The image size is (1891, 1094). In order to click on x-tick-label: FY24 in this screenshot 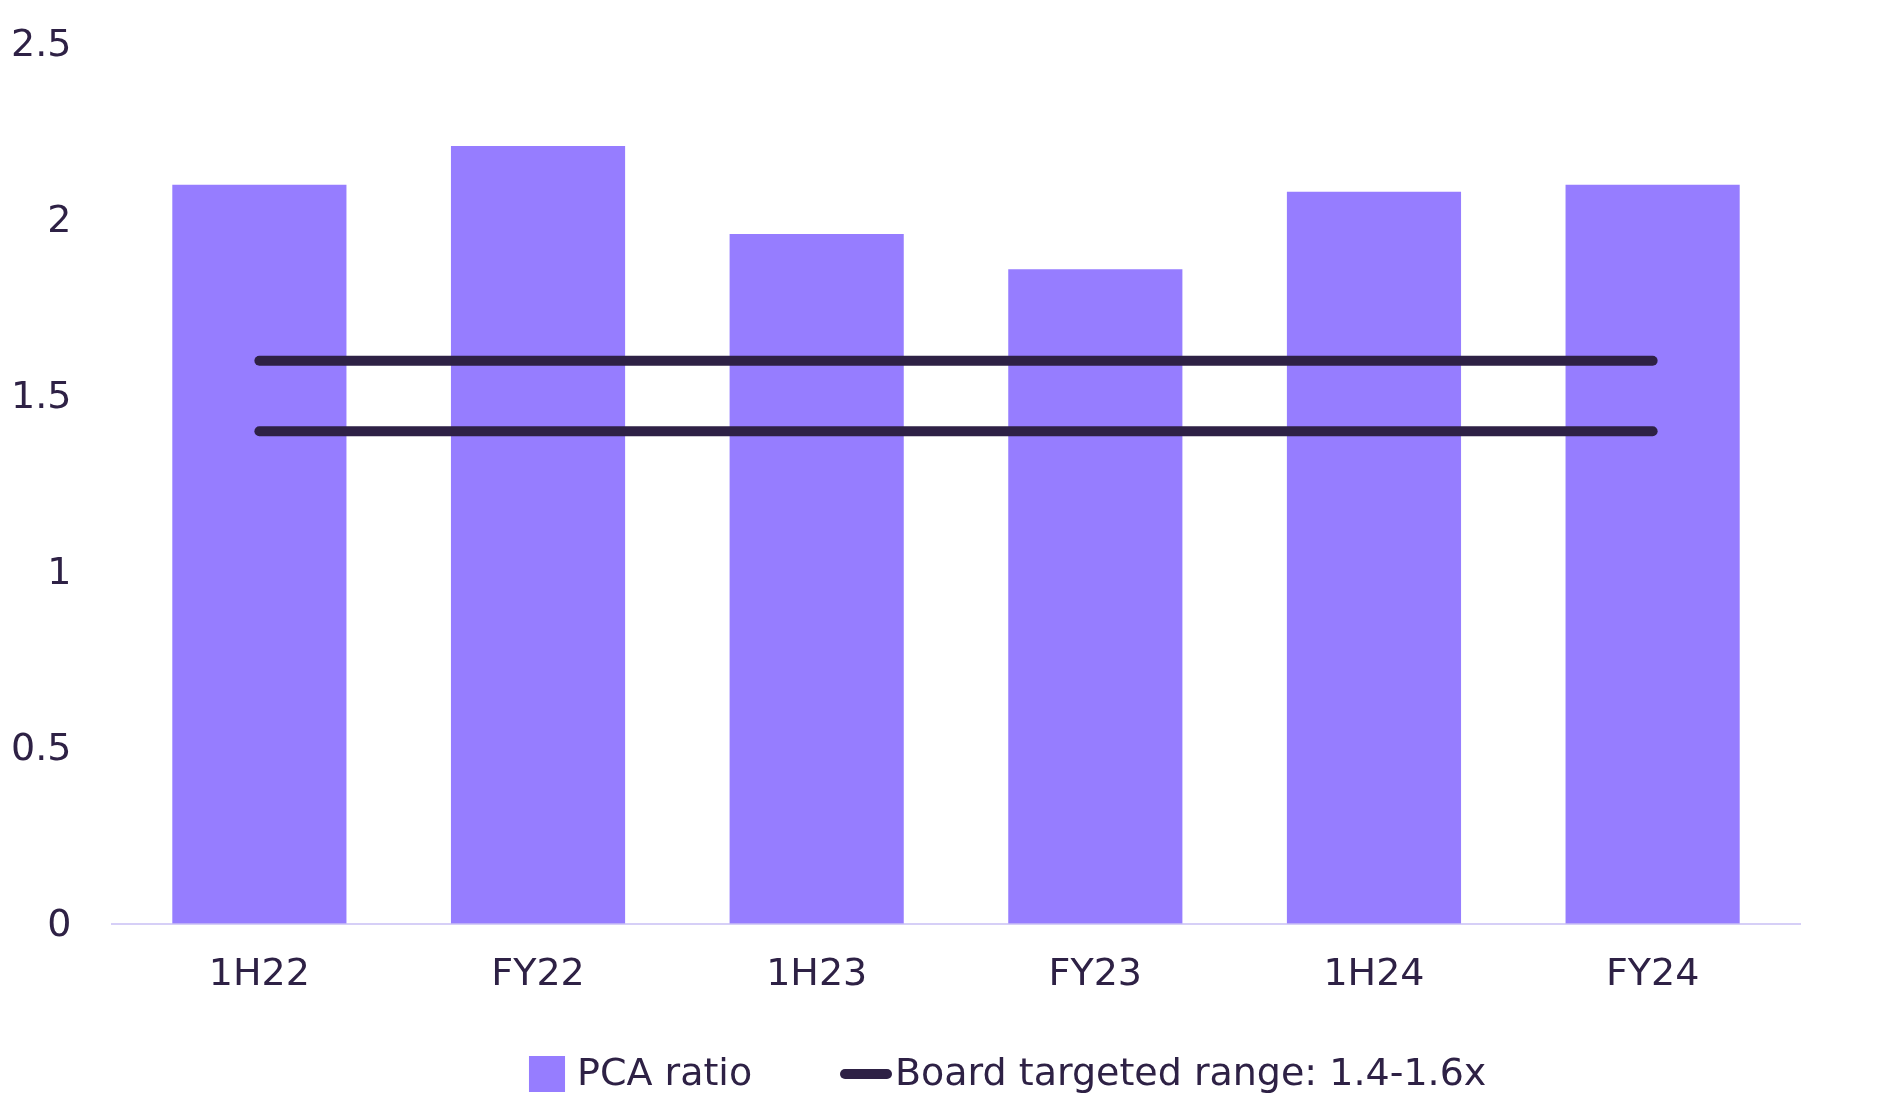, I will do `click(1652, 971)`.